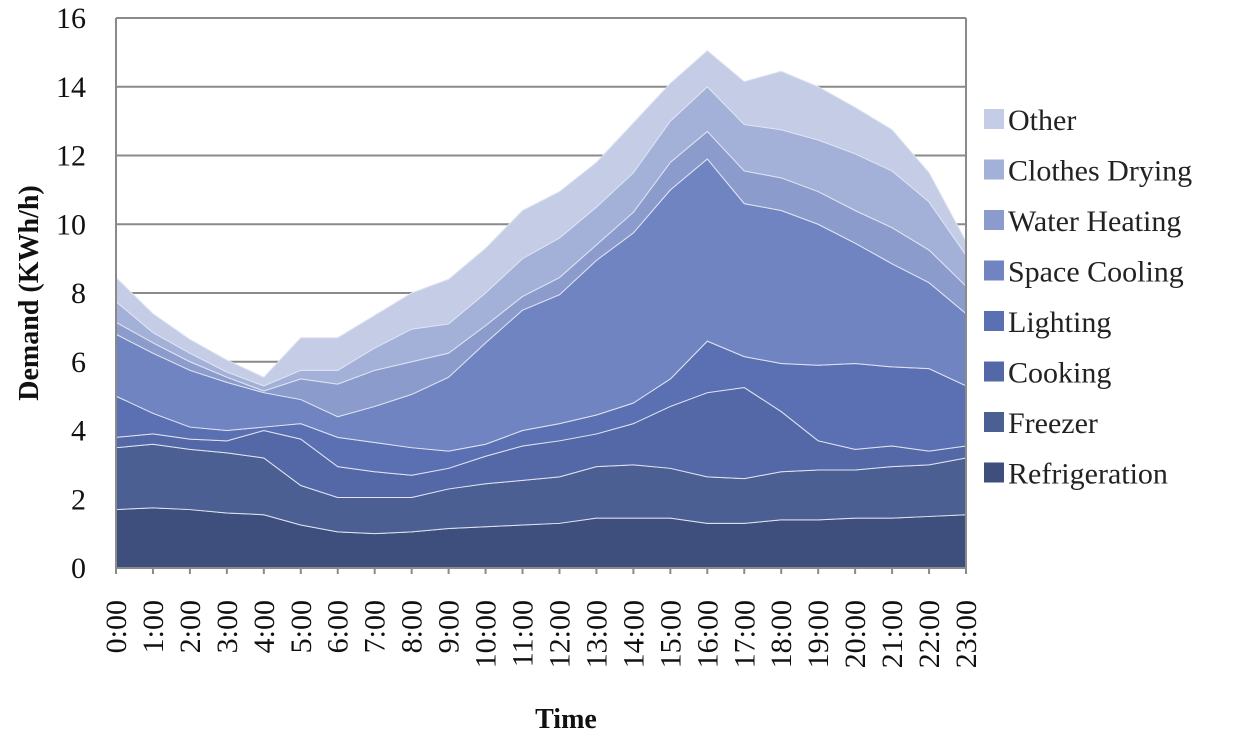 The image size is (1239, 738). Describe the element at coordinates (1100, 171) in the screenshot. I see `legend-label: Clothes Drying` at that location.